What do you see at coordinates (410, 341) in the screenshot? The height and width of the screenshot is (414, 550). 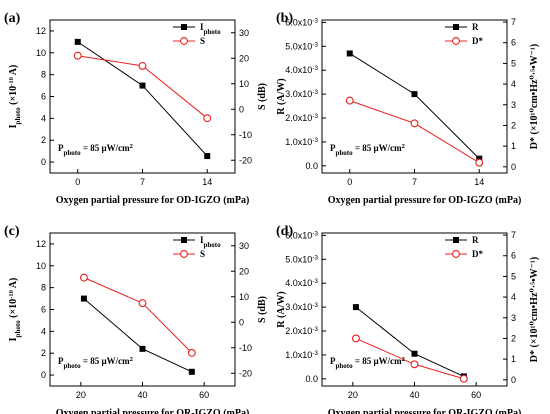 I see `series-line-left` at bounding box center [410, 341].